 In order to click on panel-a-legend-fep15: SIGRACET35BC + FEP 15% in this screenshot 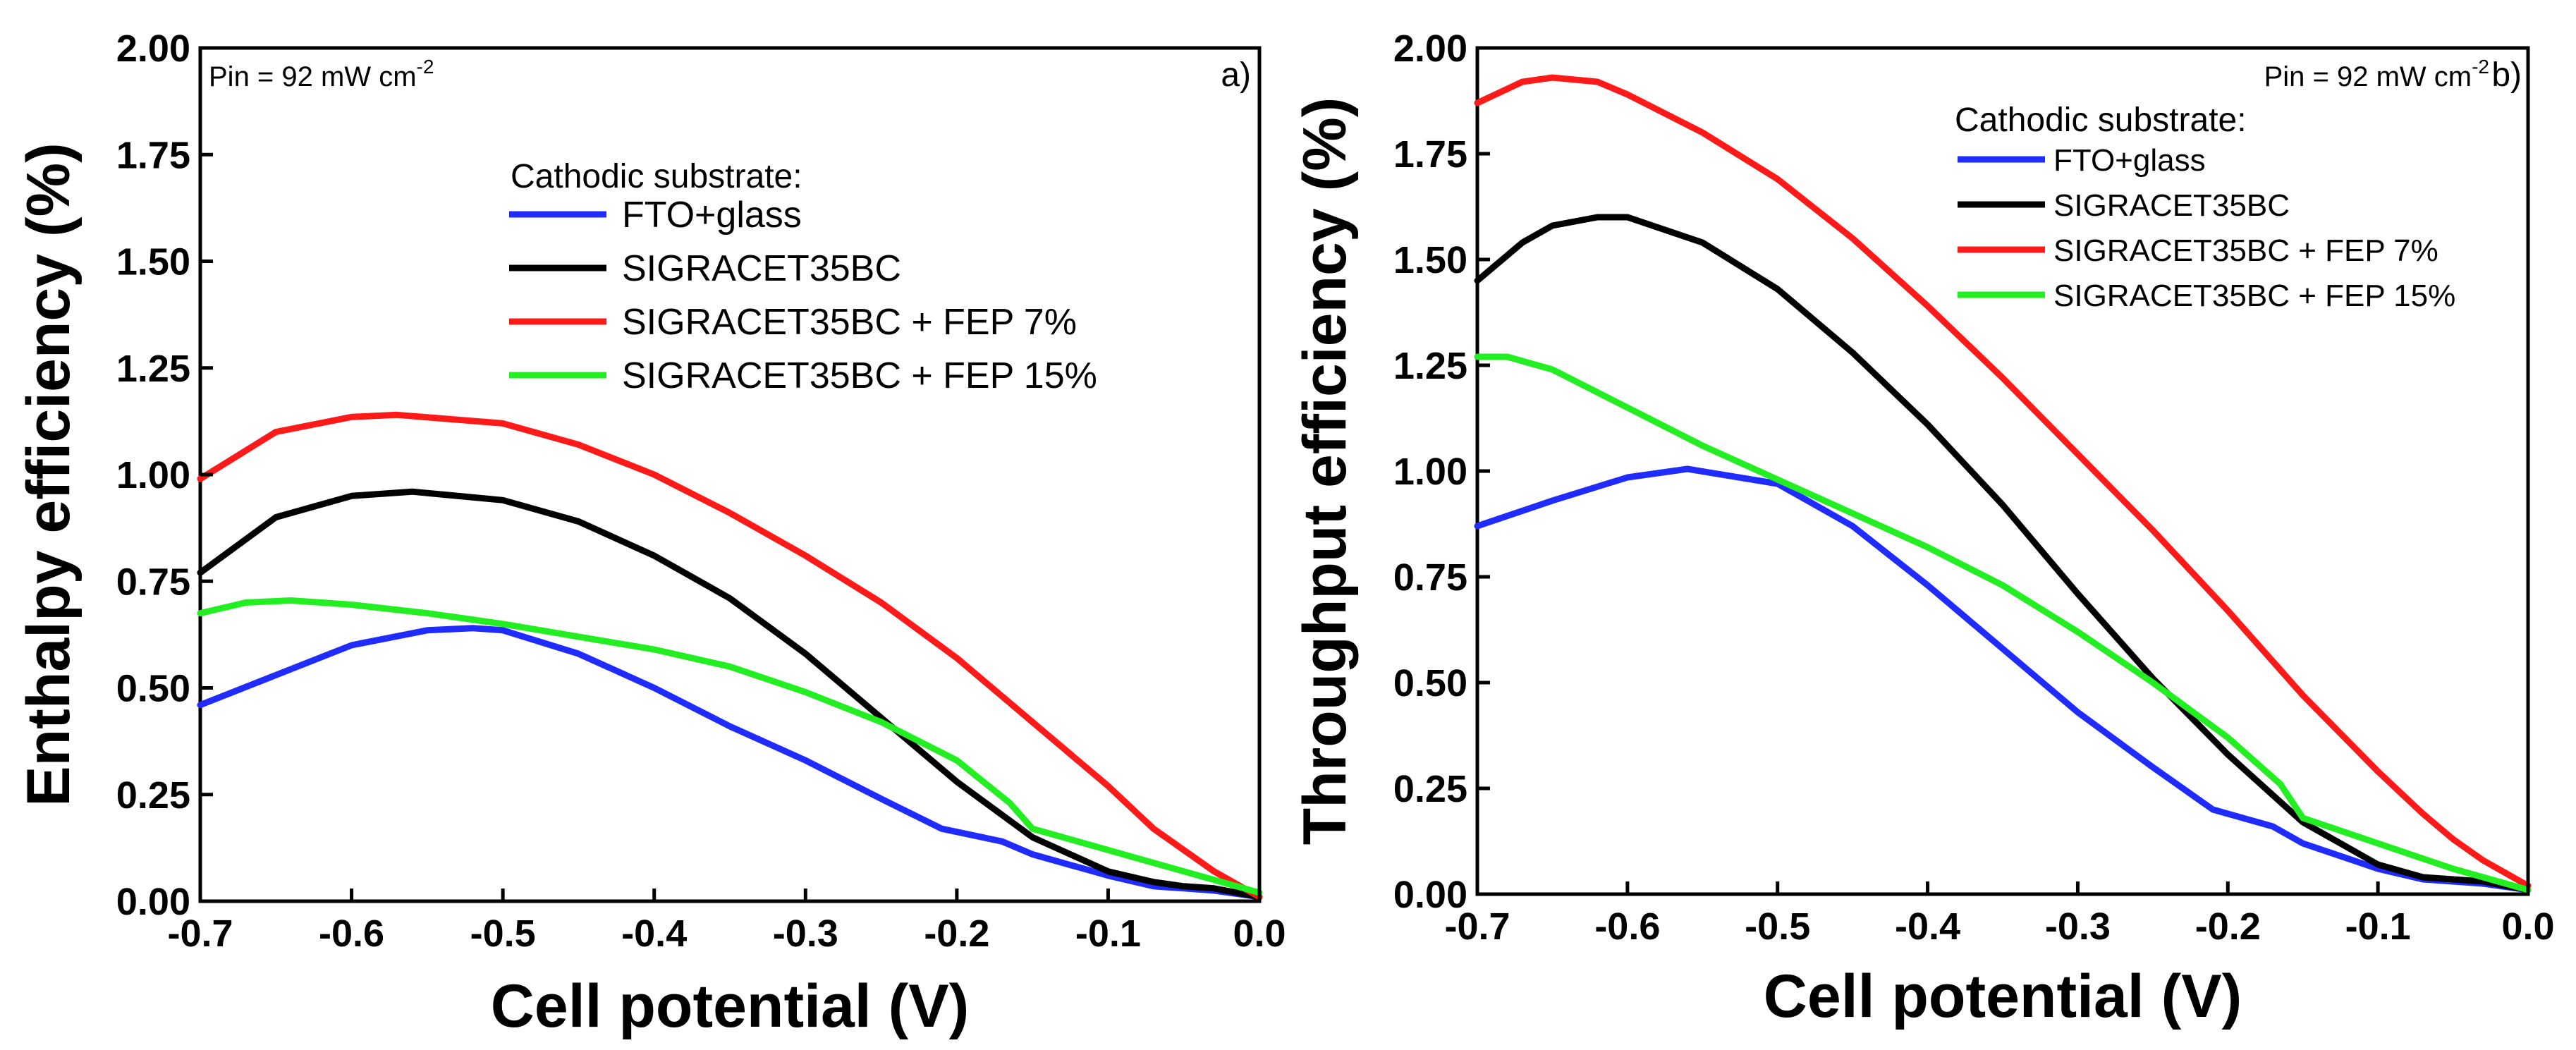, I will do `click(860, 375)`.